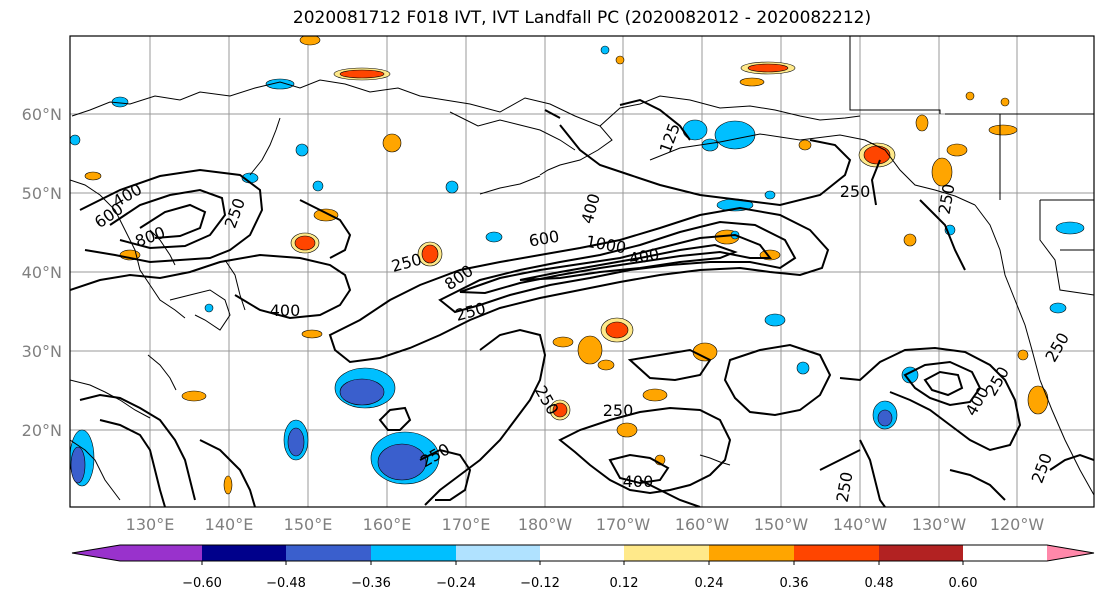 This screenshot has width=1105, height=601. I want to click on colorbar-tick-label: 0.60, so click(963, 583).